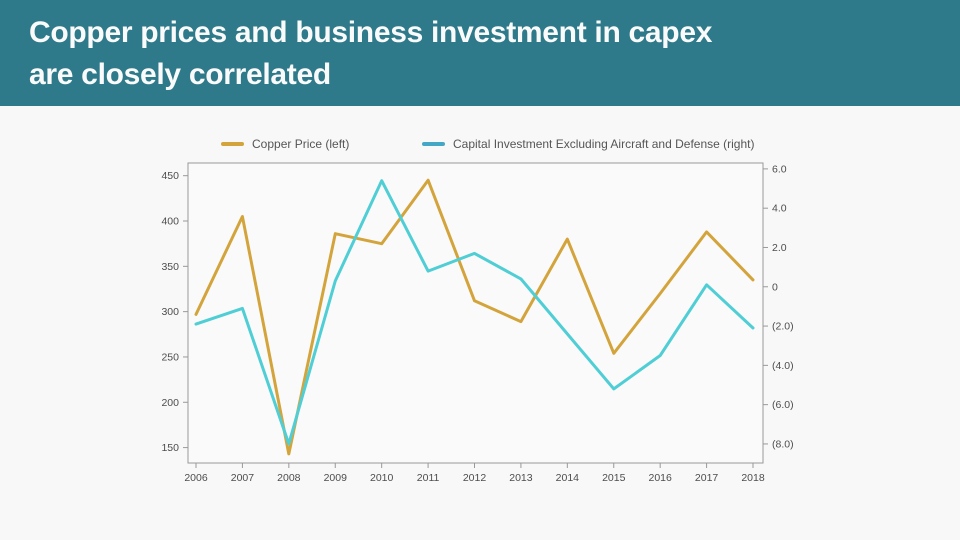 This screenshot has height=540, width=960. What do you see at coordinates (382, 478) in the screenshot?
I see `x-axis-tick-label: 2010` at bounding box center [382, 478].